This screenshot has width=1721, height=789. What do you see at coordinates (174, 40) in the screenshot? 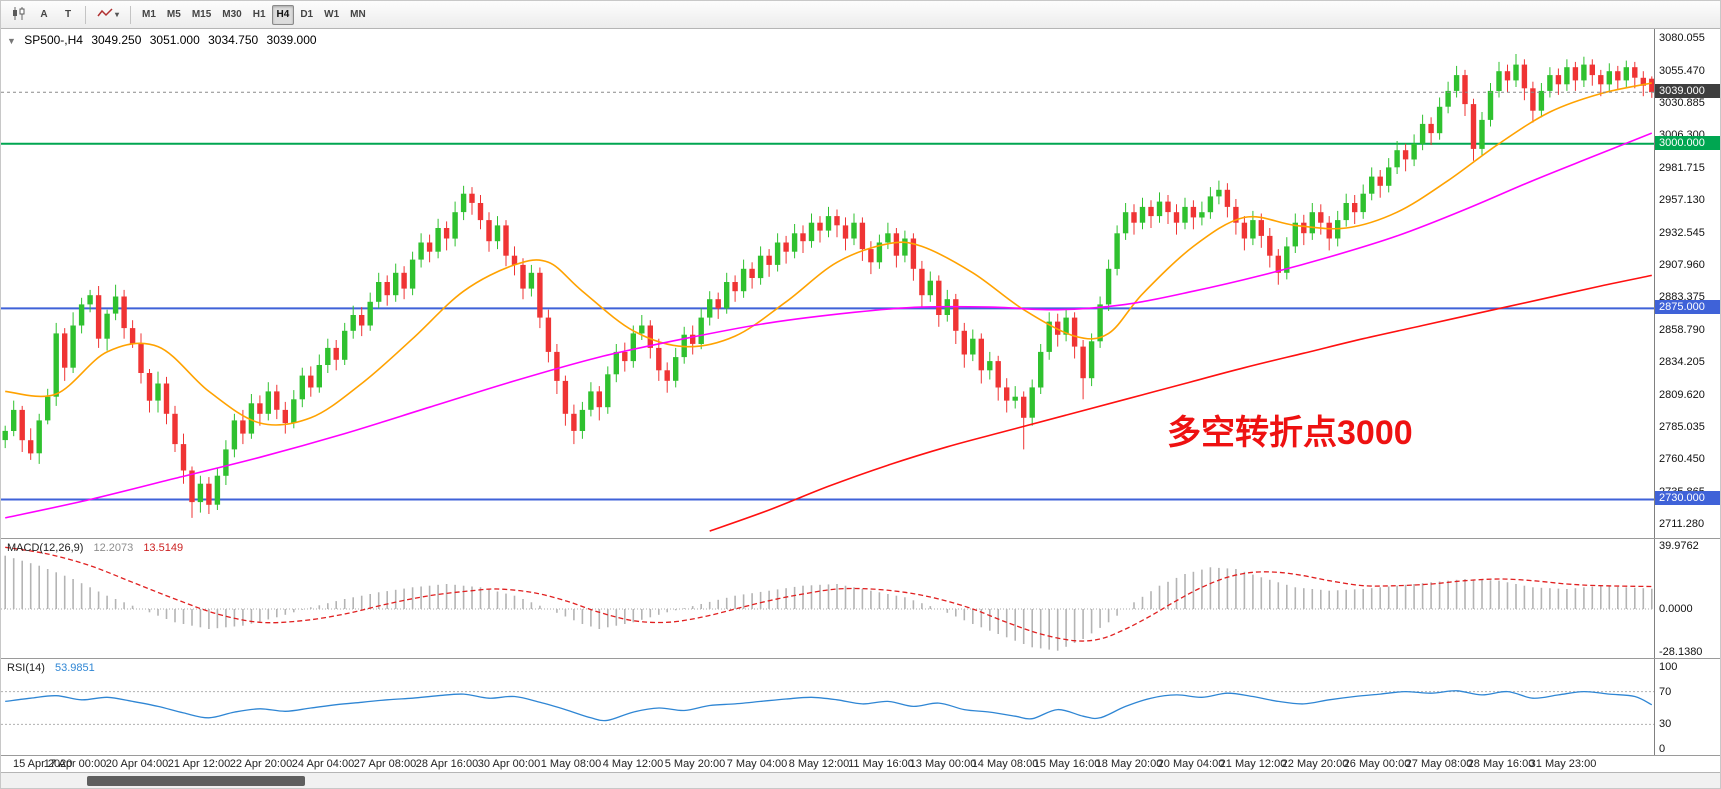
I see `ohlc-high: 3051.000` at bounding box center [174, 40].